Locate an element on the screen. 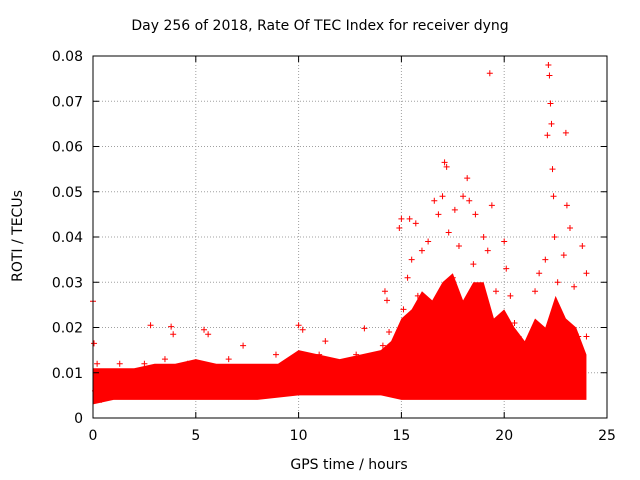 The image size is (640, 480). x-axis-label: GPS time / hours is located at coordinates (349, 465).